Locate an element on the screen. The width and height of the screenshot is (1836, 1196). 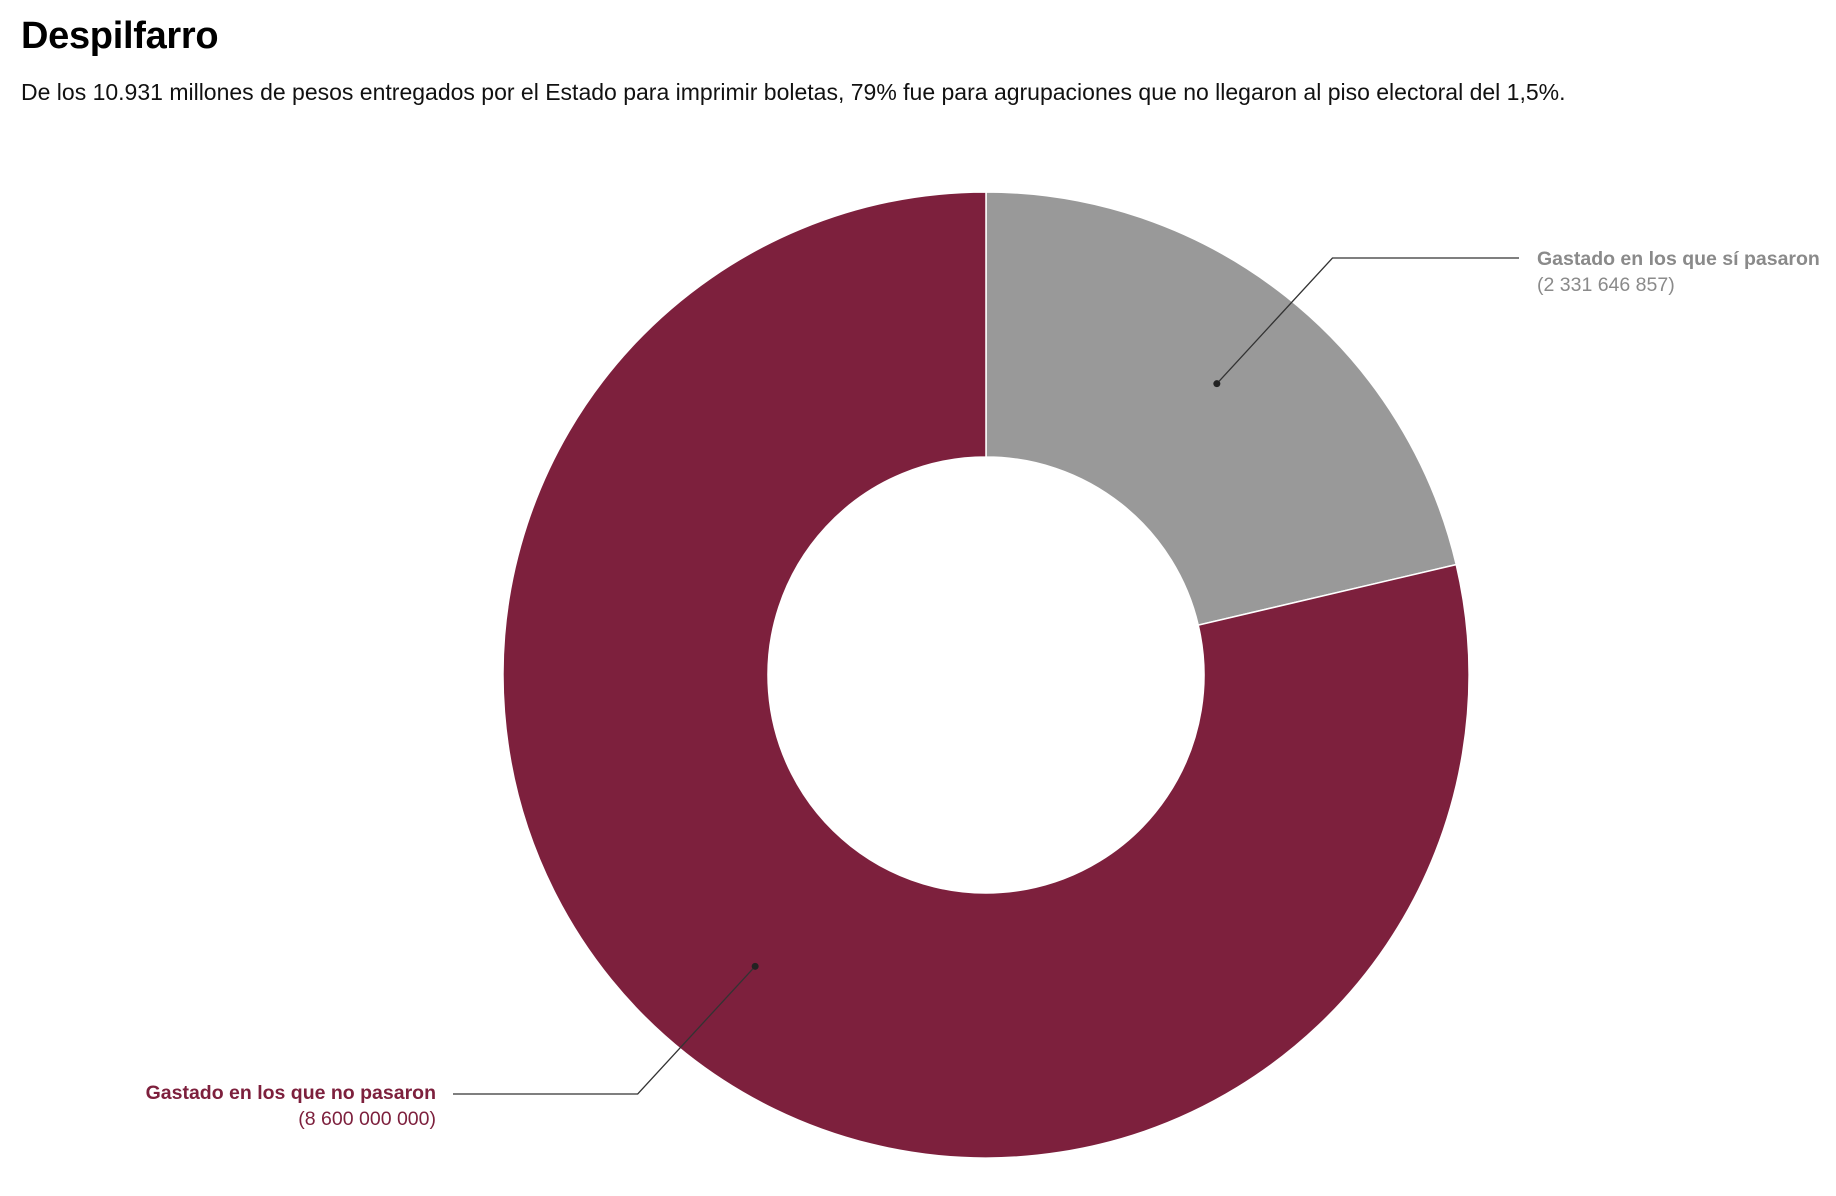
leader-dot-gastado-en-los-que-no-pasaron is located at coordinates (755, 966).